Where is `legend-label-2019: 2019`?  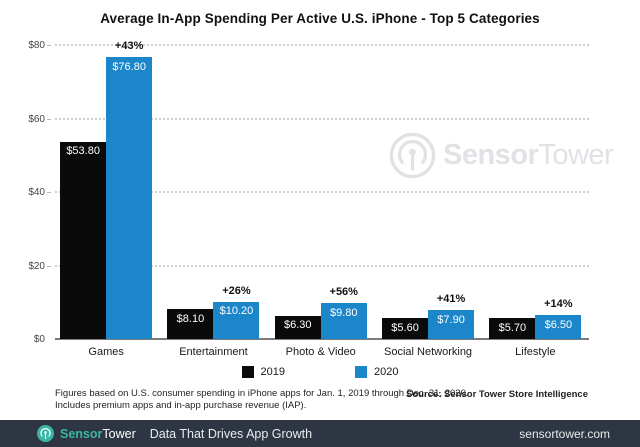
legend-label-2019: 2019 is located at coordinates (272, 372).